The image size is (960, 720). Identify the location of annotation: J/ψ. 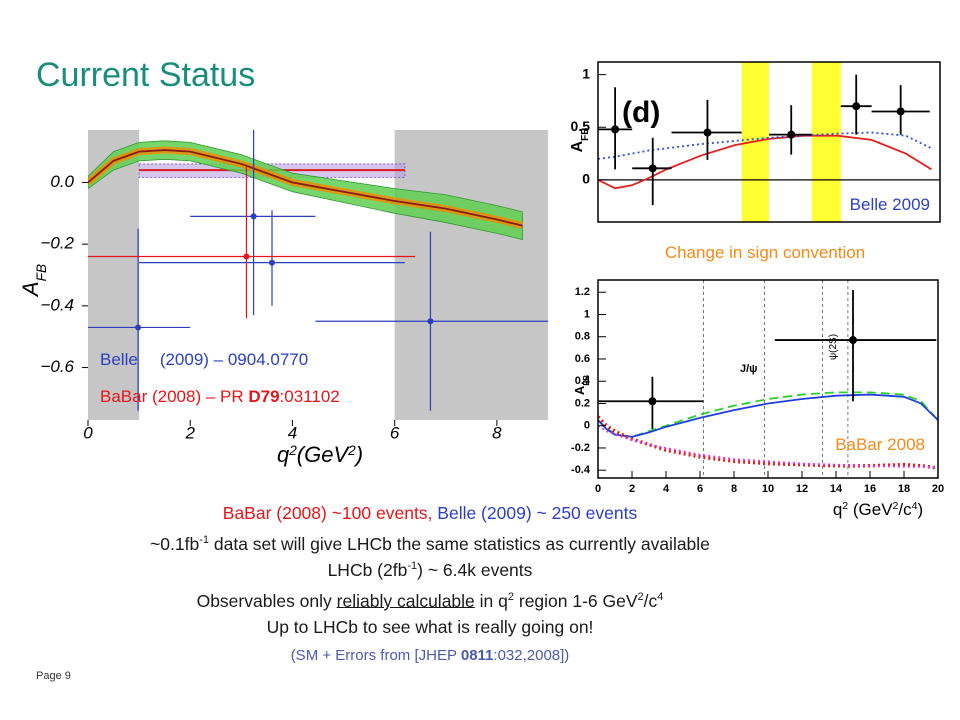
(748, 369).